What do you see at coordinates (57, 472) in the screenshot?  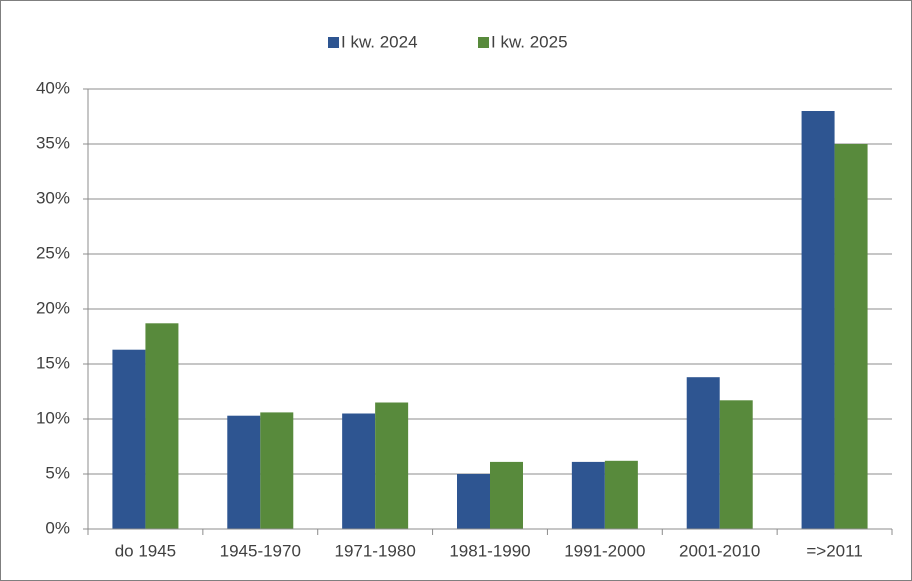 I see `y-tick-label: 5%` at bounding box center [57, 472].